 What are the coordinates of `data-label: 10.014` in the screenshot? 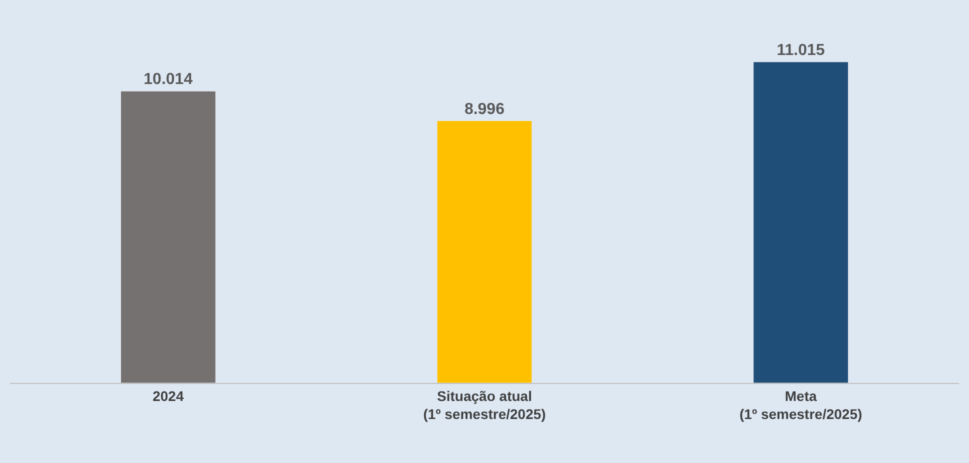 It's located at (168, 79).